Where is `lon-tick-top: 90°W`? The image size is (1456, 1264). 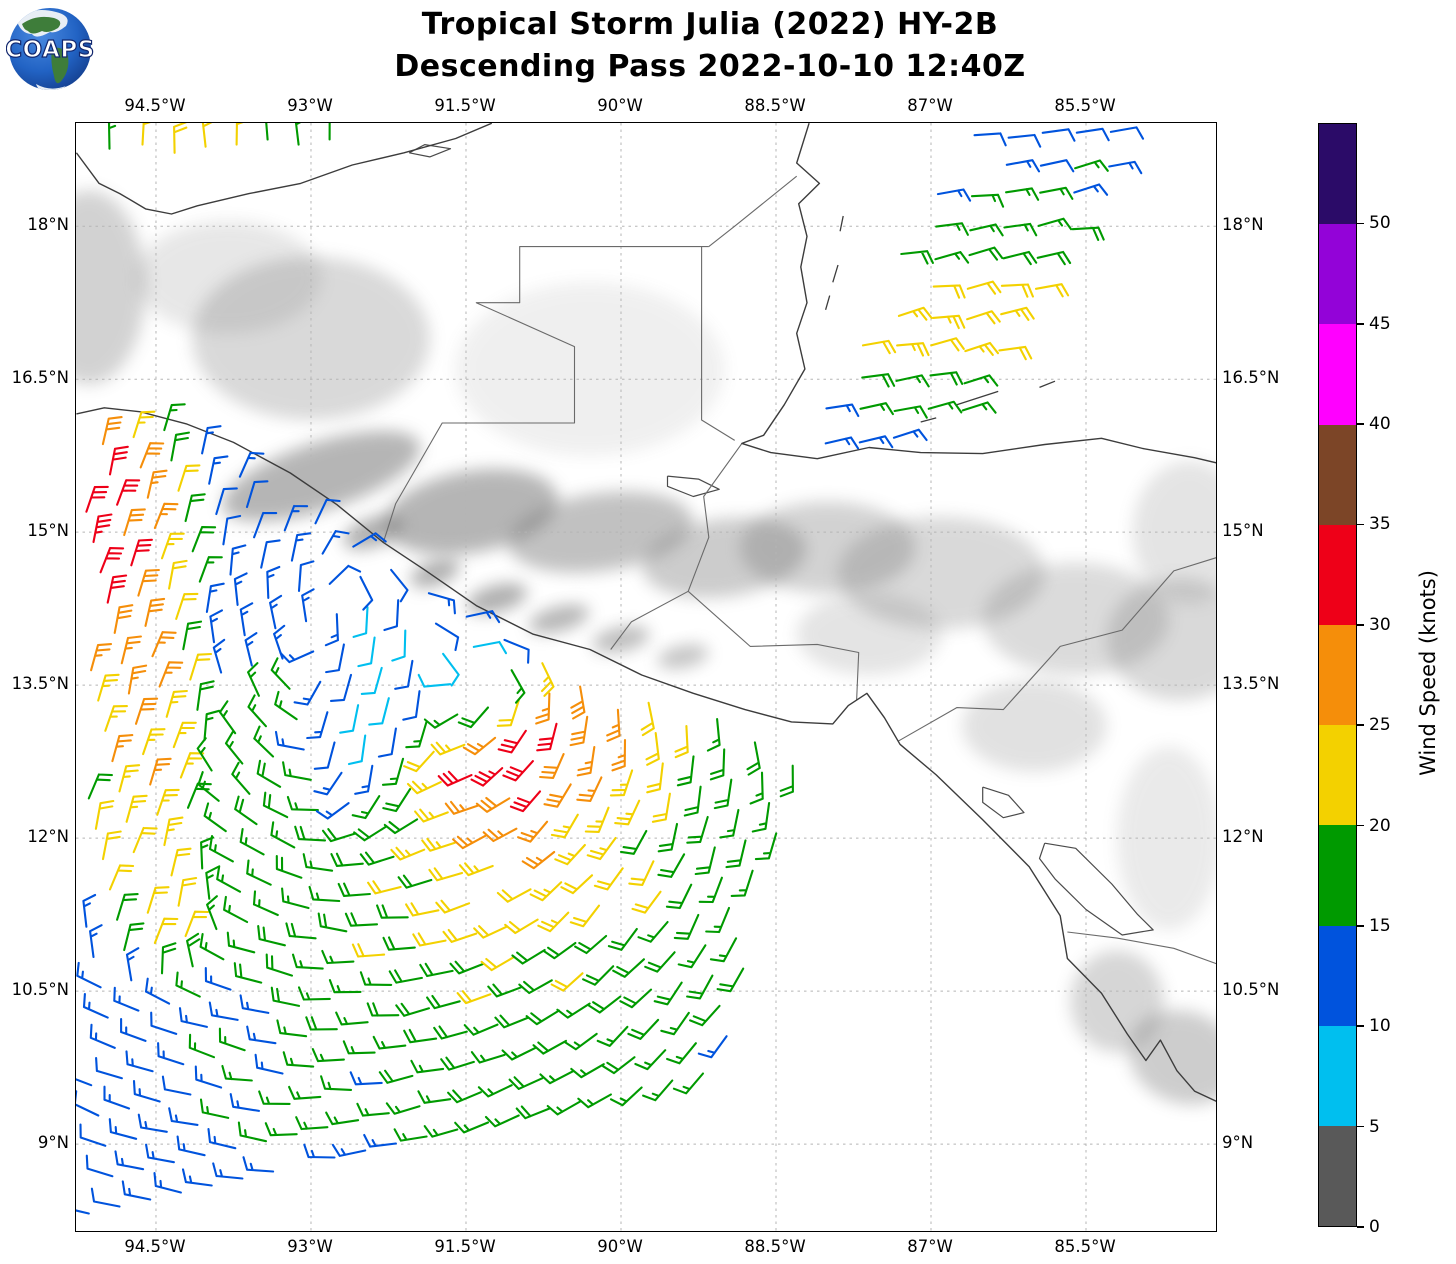
lon-tick-top: 90°W is located at coordinates (620, 105).